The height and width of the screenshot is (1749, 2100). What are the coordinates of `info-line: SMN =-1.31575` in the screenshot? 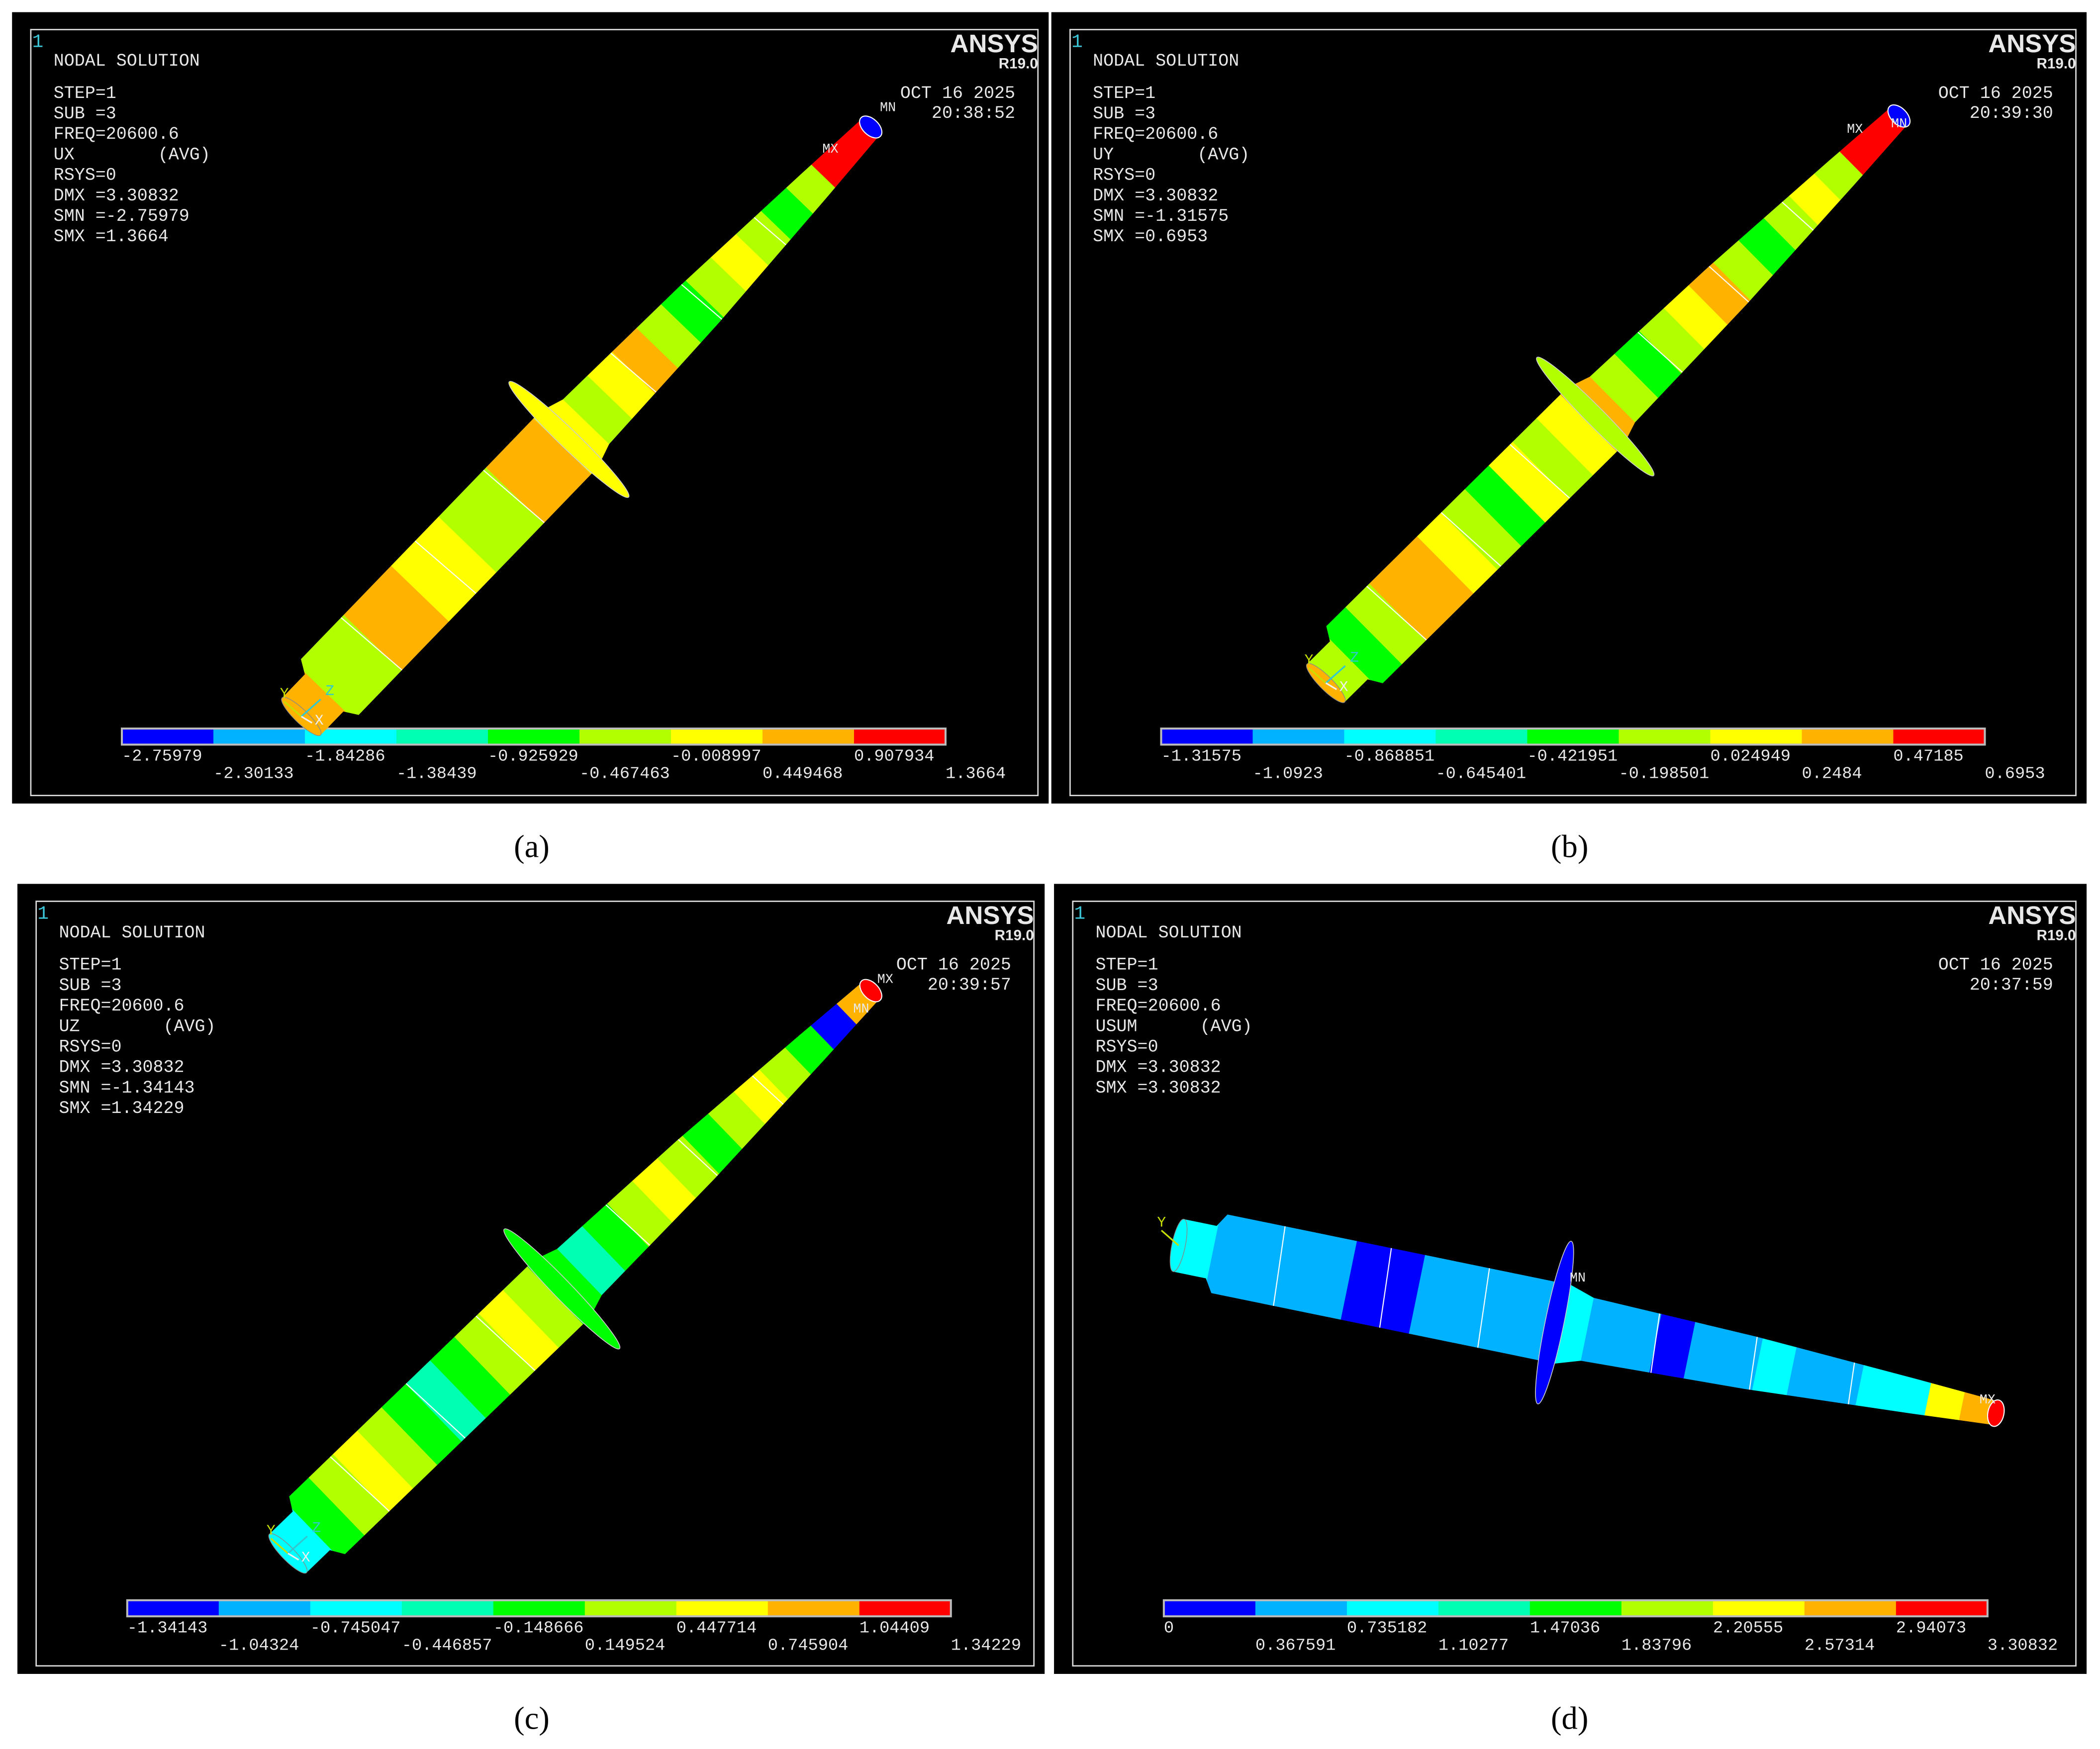 It's located at (1161, 216).